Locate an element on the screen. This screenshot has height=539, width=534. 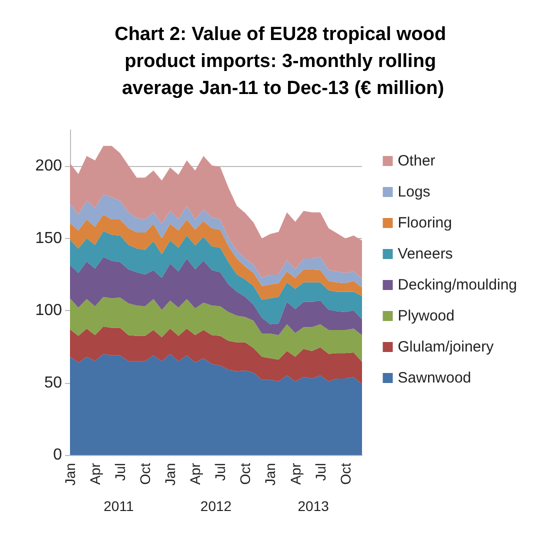
legend-label: Logs is located at coordinates (414, 192).